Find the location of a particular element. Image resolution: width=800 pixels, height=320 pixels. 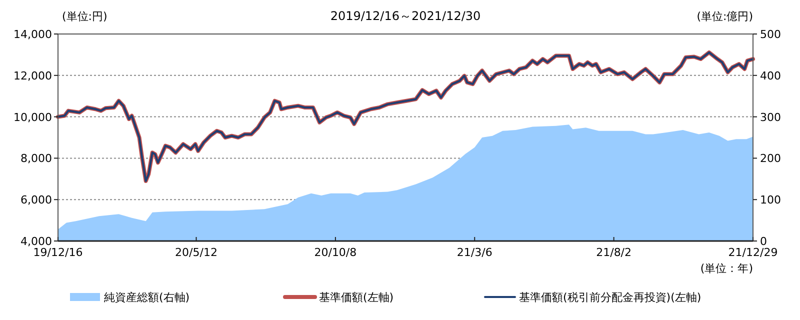

y-tick-label: 14,000 is located at coordinates (33, 34).